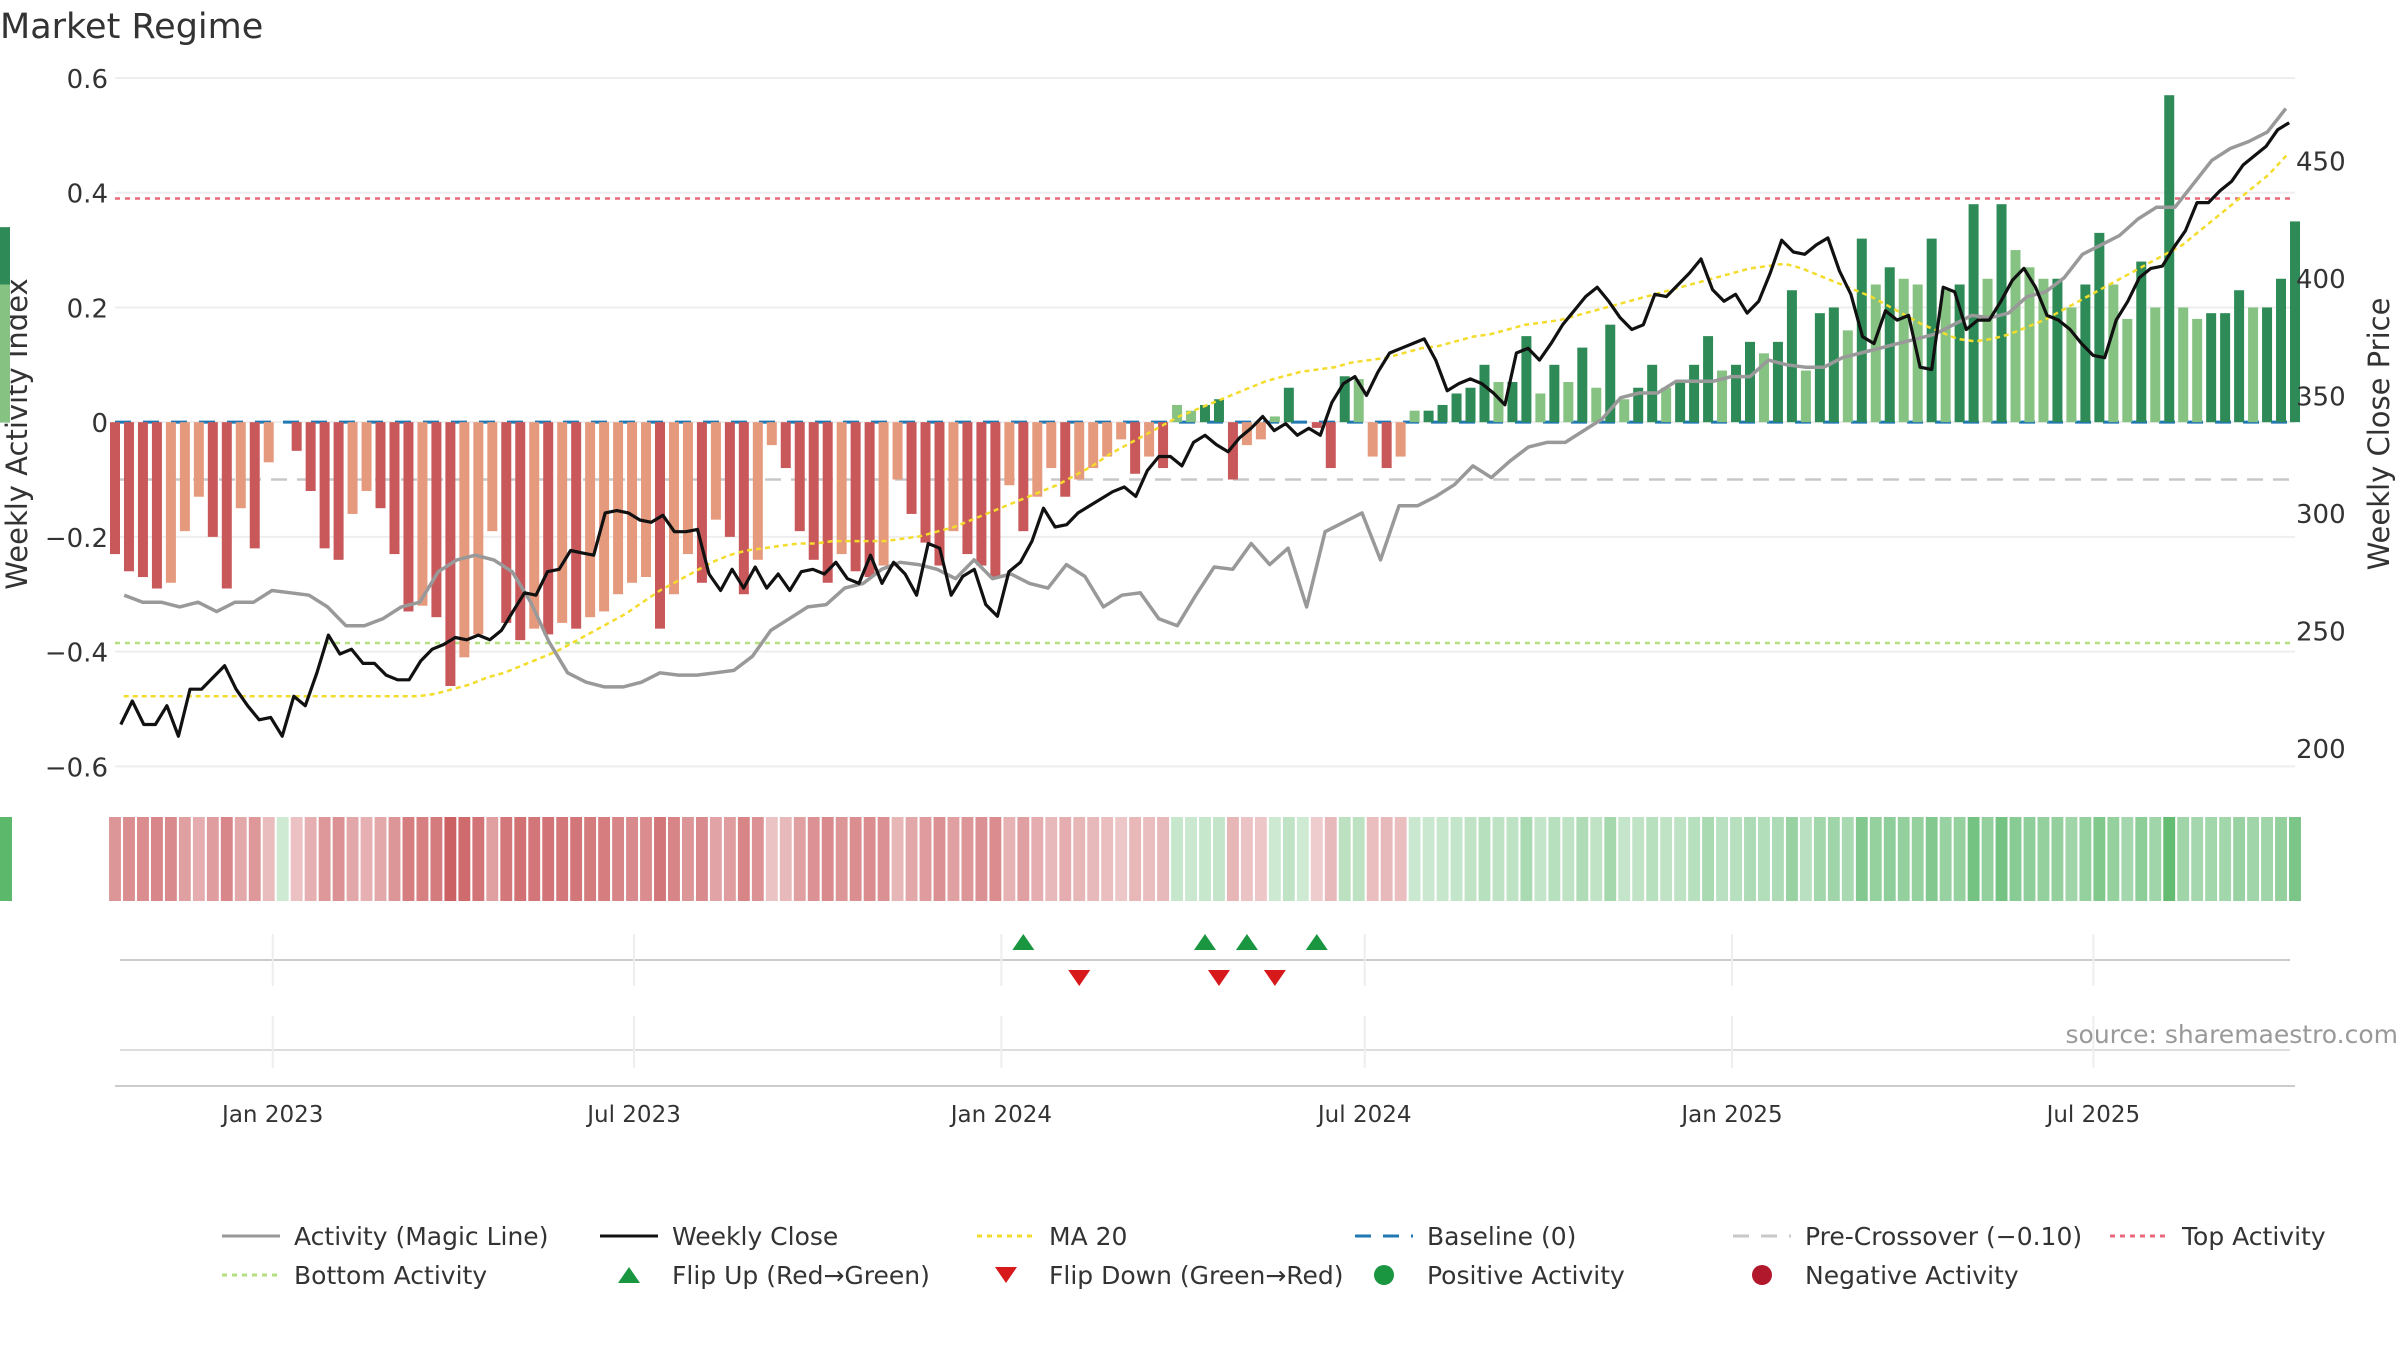 The image size is (2400, 1350). Describe the element at coordinates (1218, 978) in the screenshot. I see `flip-down-marker` at that location.